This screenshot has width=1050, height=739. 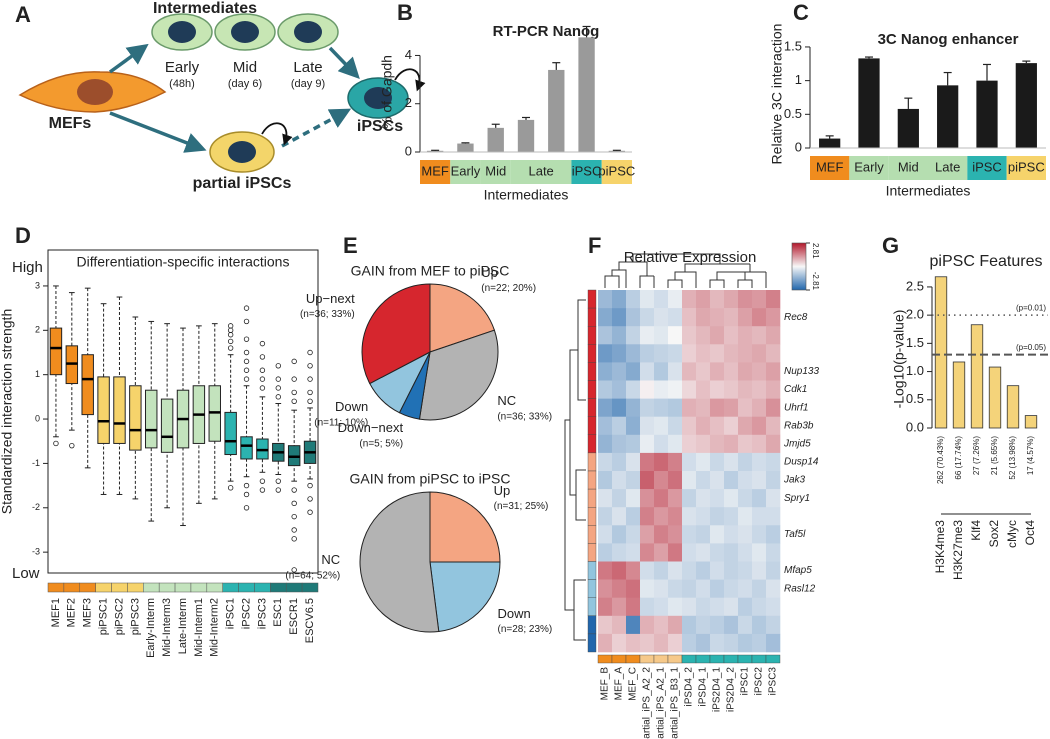 What do you see at coordinates (815, 281) in the screenshot?
I see `colorbar-label: -2.81` at bounding box center [815, 281].